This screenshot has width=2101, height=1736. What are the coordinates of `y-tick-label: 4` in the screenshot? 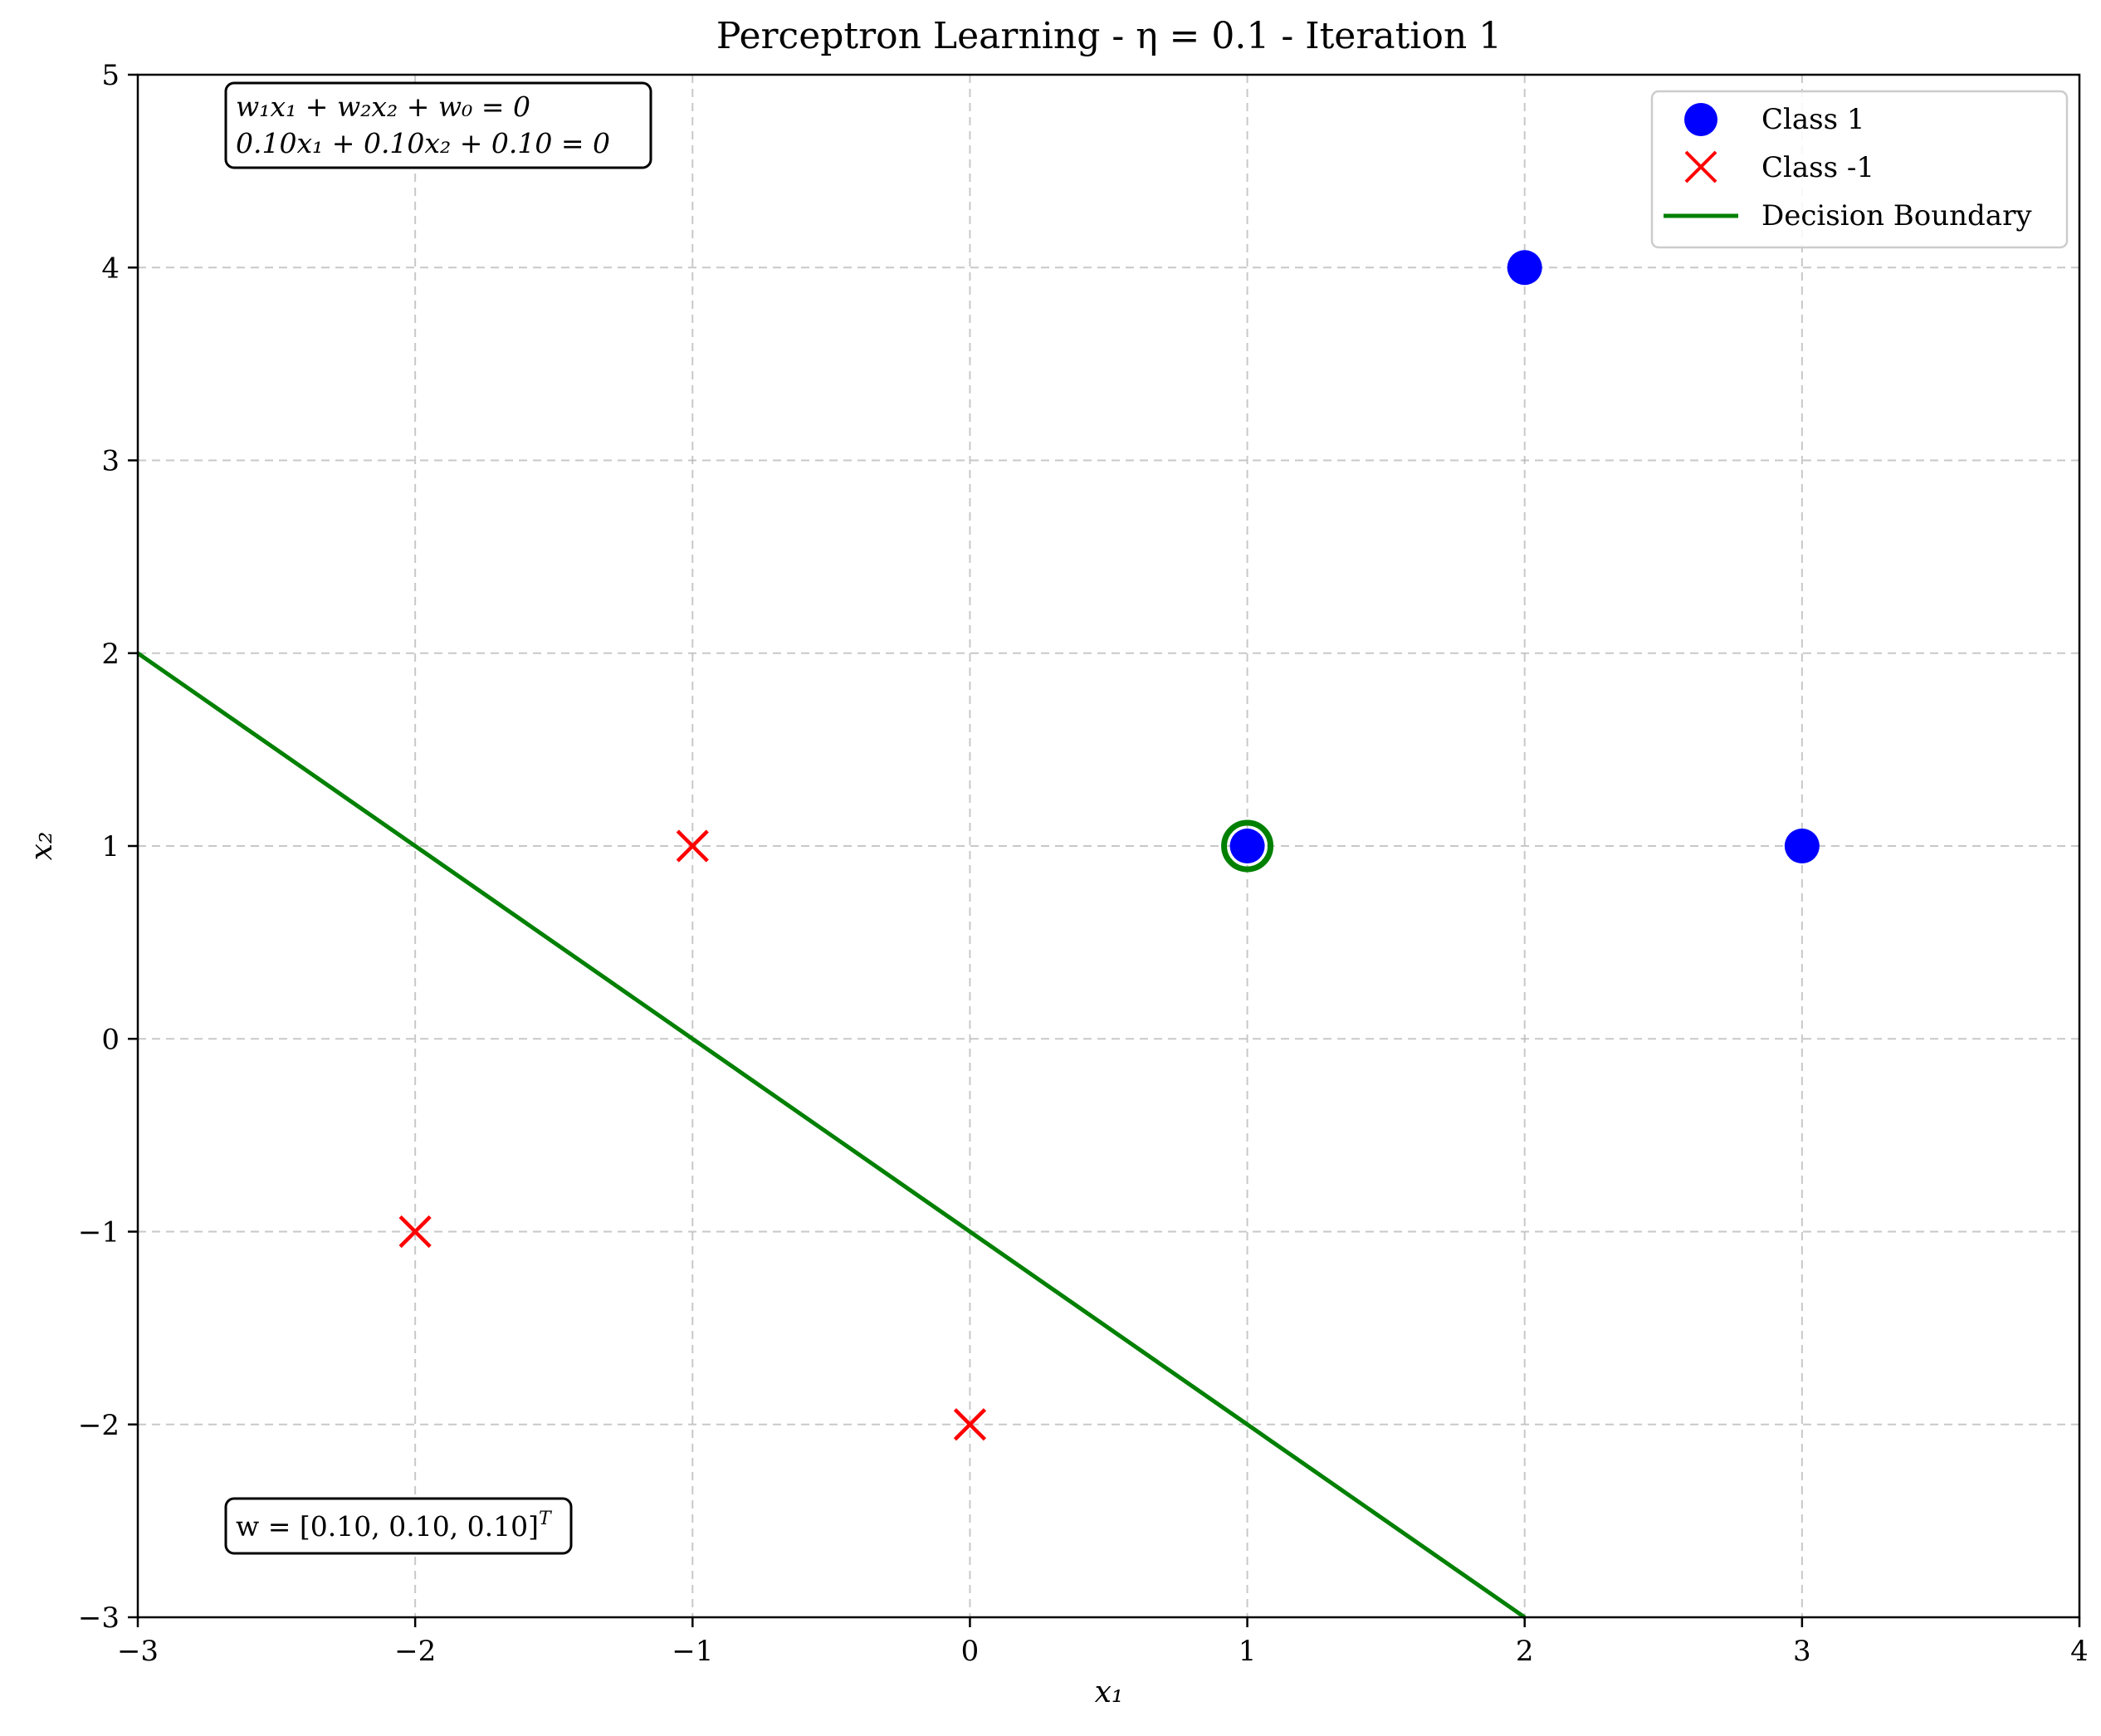 It's located at (110, 268).